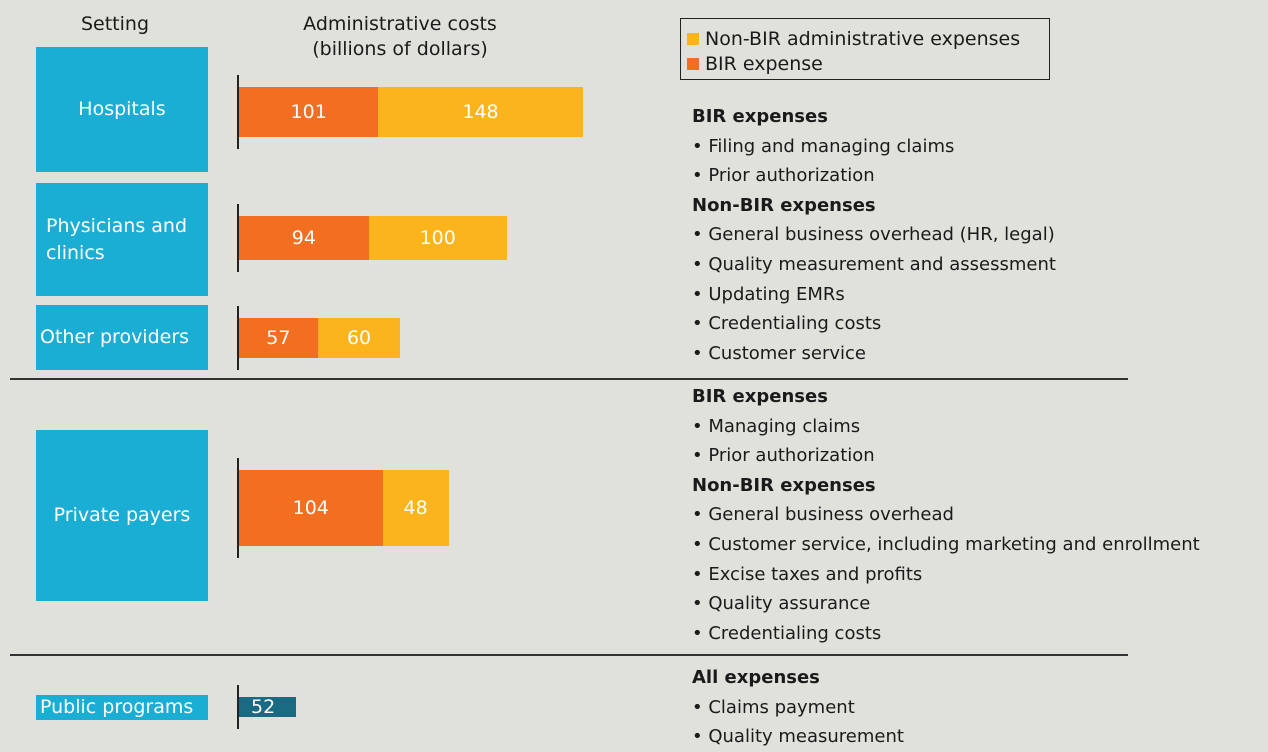  I want to click on category-label: Hospitals, so click(122, 109).